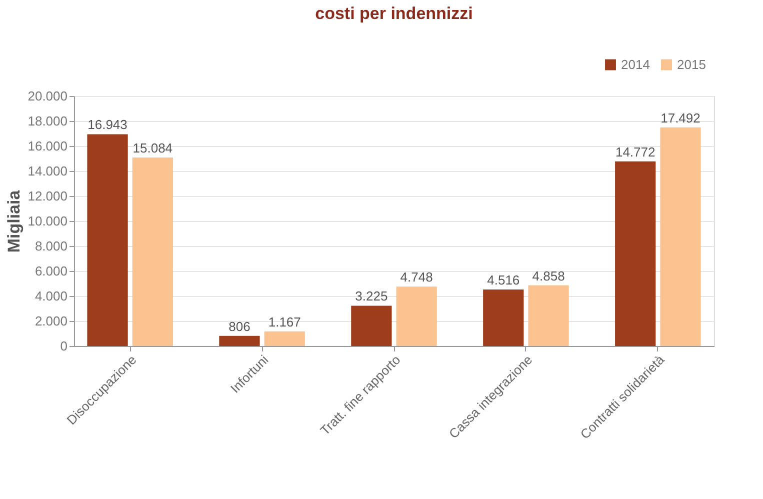 The height and width of the screenshot is (499, 763). I want to click on legend-label: 2015, so click(691, 64).